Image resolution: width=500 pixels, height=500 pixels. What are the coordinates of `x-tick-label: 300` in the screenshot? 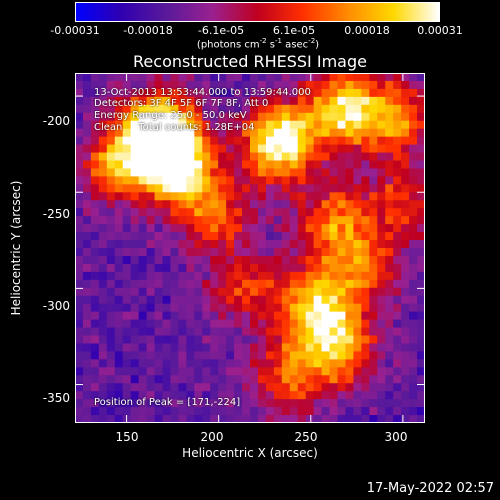 It's located at (396, 437).